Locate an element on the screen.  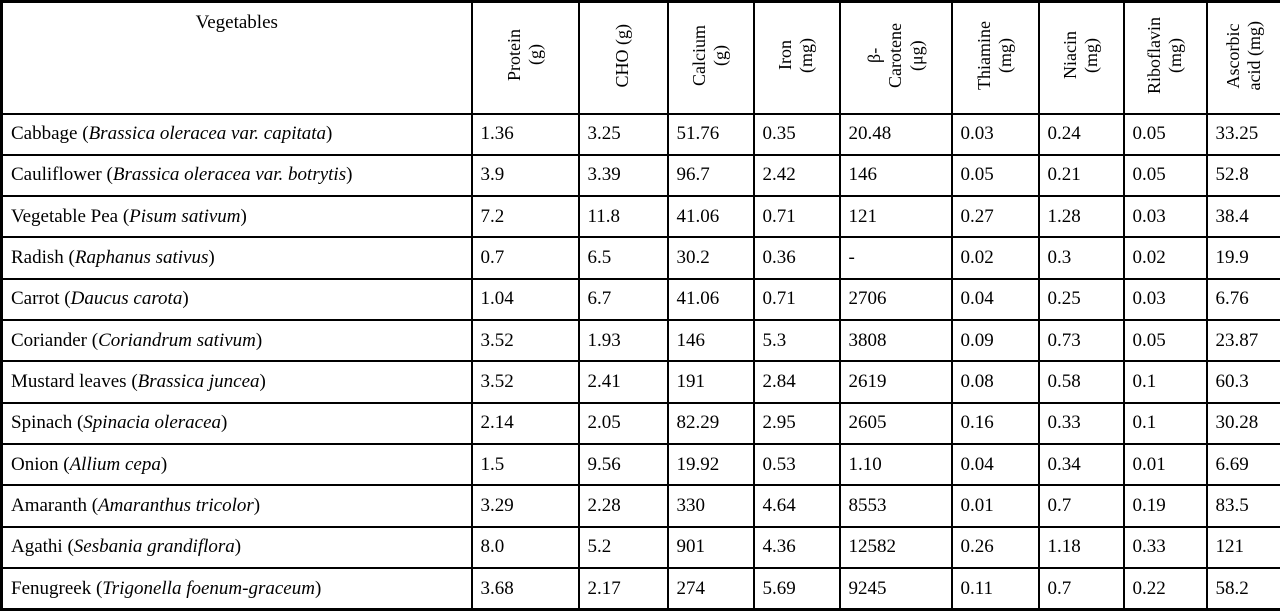
value-cell: 0.24 is located at coordinates (1081, 134).